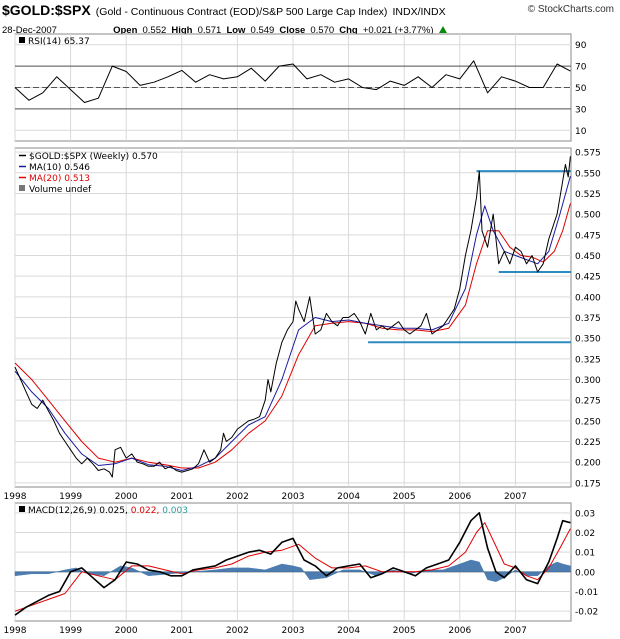  I want to click on price-tick-label: 0.400, so click(588, 298).